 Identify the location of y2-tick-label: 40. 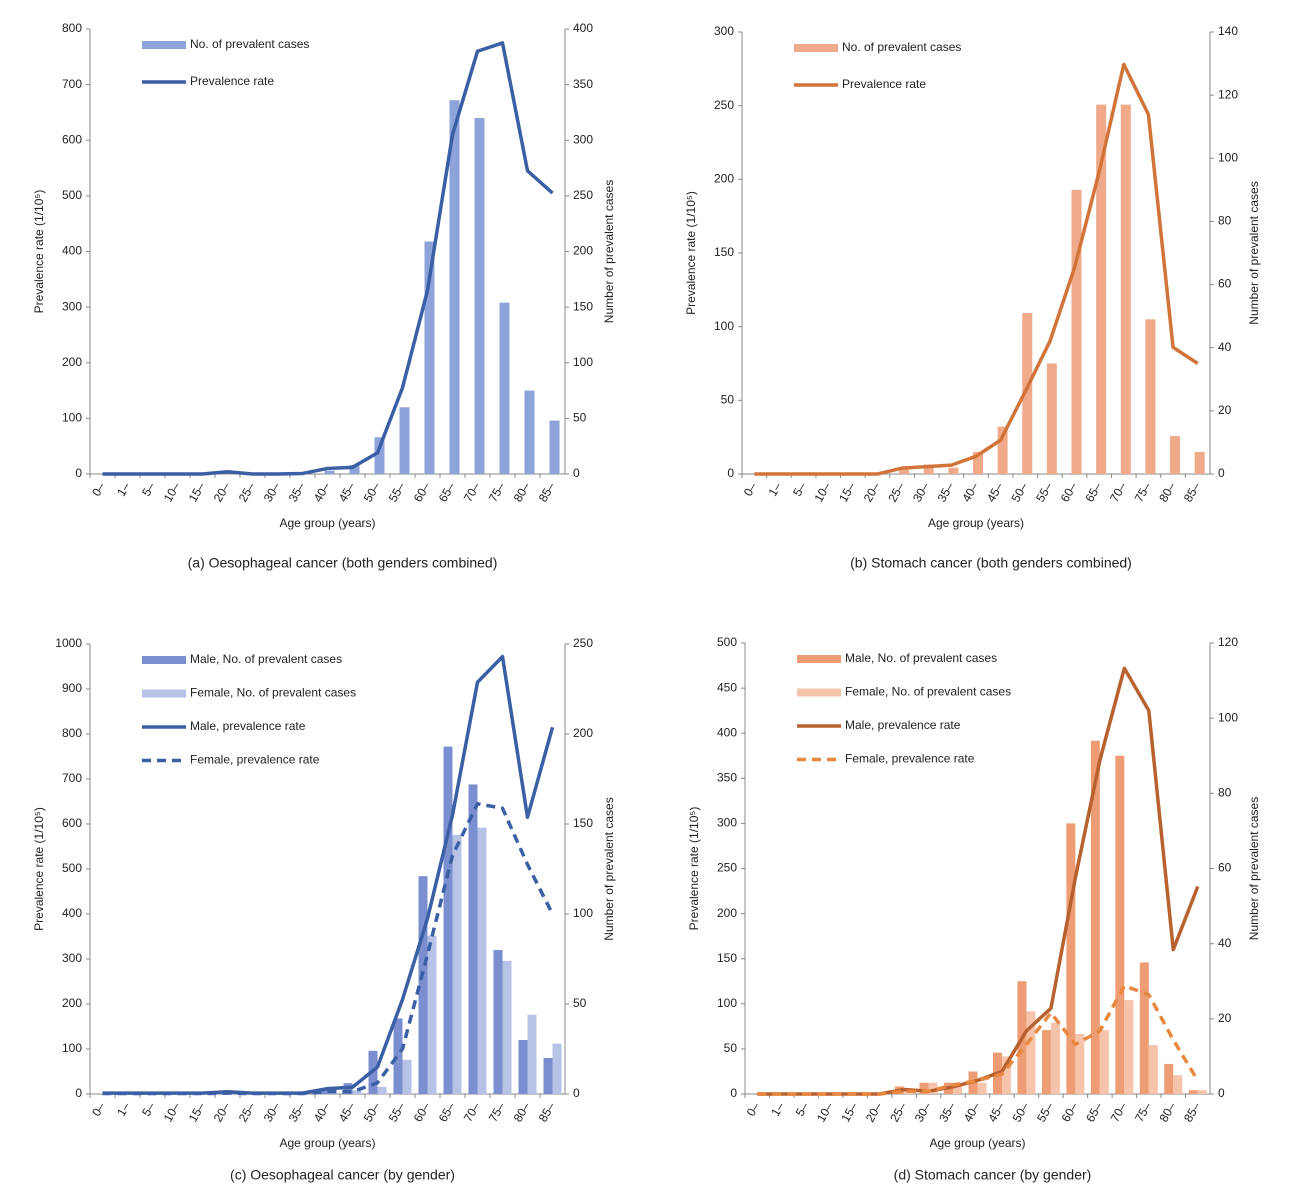
(1225, 943).